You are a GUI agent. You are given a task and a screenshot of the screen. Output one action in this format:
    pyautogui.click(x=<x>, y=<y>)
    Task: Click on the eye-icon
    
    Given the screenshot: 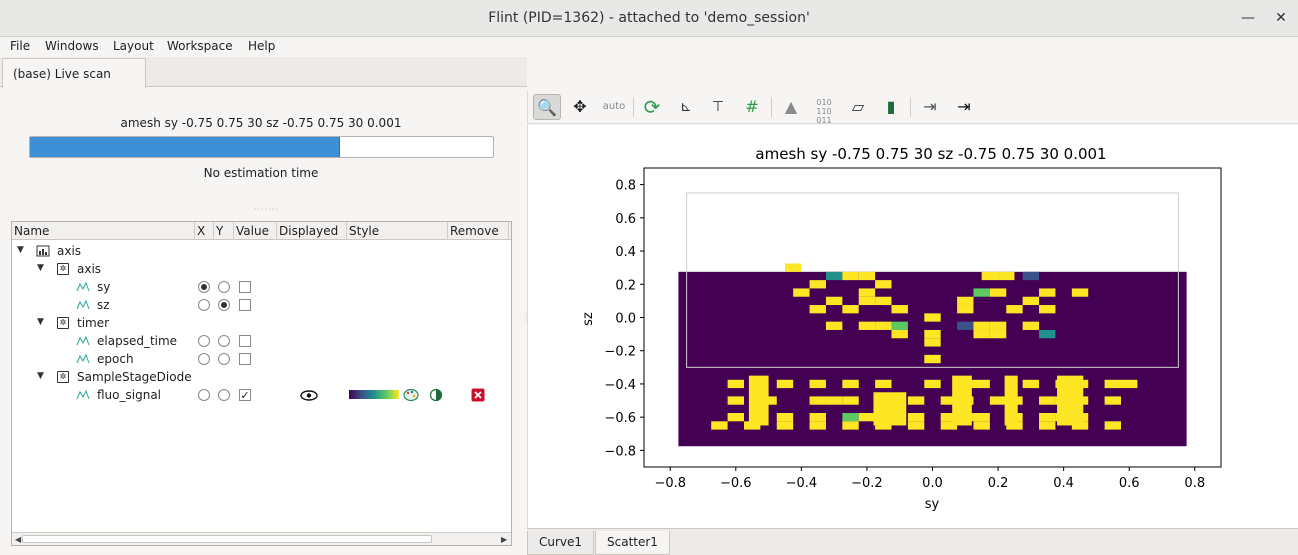 What is the action you would take?
    pyautogui.click(x=309, y=395)
    